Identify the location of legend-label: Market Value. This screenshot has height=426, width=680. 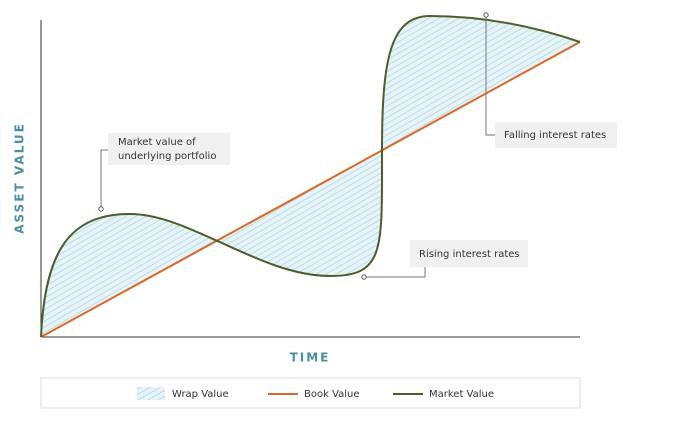
(461, 394).